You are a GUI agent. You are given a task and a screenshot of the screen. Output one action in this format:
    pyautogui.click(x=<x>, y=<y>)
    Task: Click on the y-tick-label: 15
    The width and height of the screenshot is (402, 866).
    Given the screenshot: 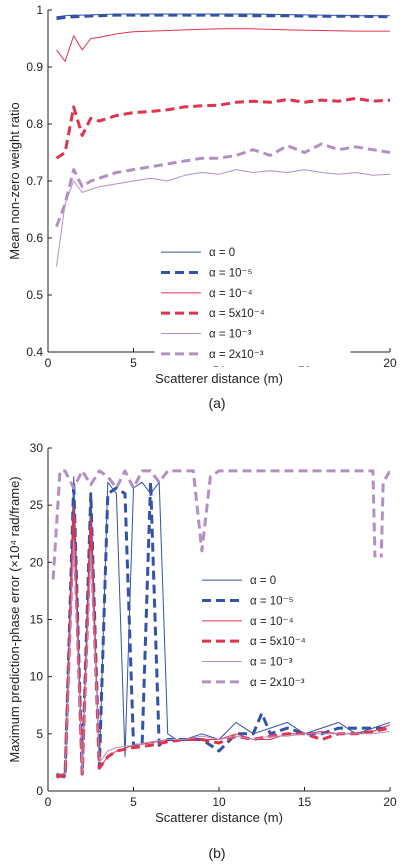 What is the action you would take?
    pyautogui.click(x=37, y=620)
    